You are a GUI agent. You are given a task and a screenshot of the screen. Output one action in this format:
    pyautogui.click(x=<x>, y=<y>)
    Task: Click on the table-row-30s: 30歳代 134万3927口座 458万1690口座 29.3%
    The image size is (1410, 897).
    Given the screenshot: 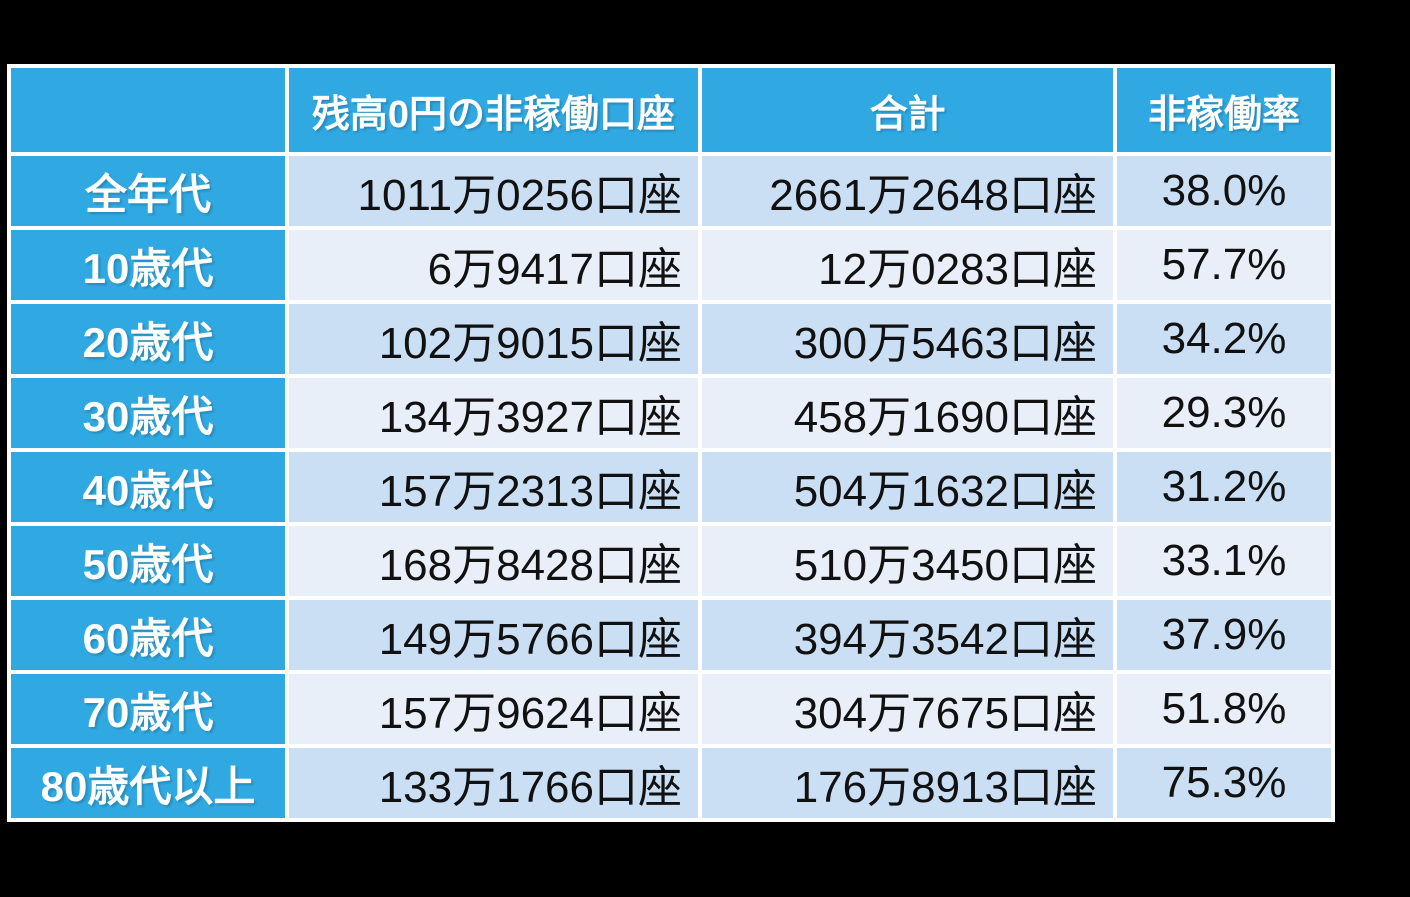 What is the action you would take?
    pyautogui.click(x=671, y=413)
    